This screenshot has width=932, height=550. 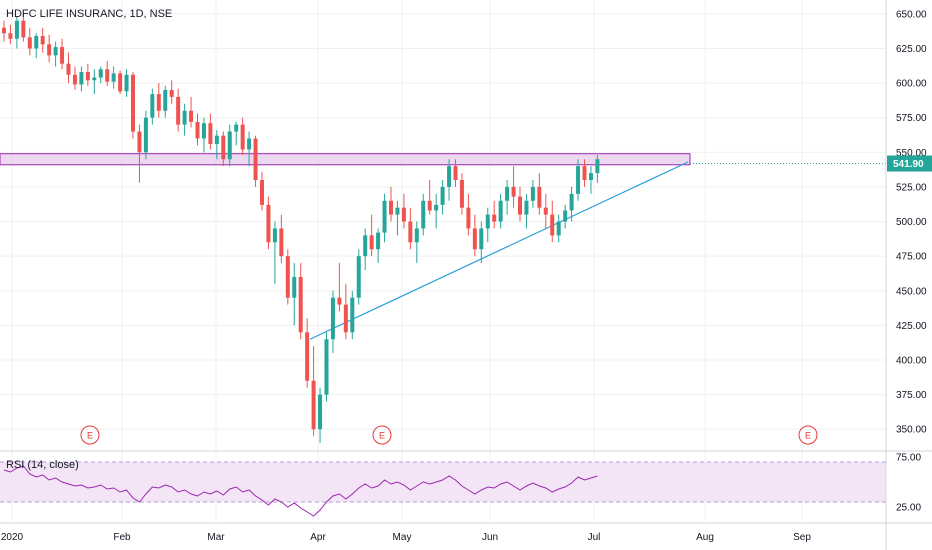 I want to click on y-tick-label: 600.00, so click(x=911, y=84).